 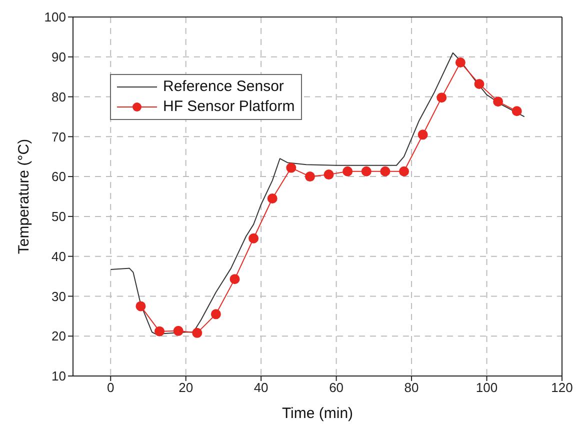 What do you see at coordinates (23, 196) in the screenshot?
I see `y-axis-title: Temperature (°C)` at bounding box center [23, 196].